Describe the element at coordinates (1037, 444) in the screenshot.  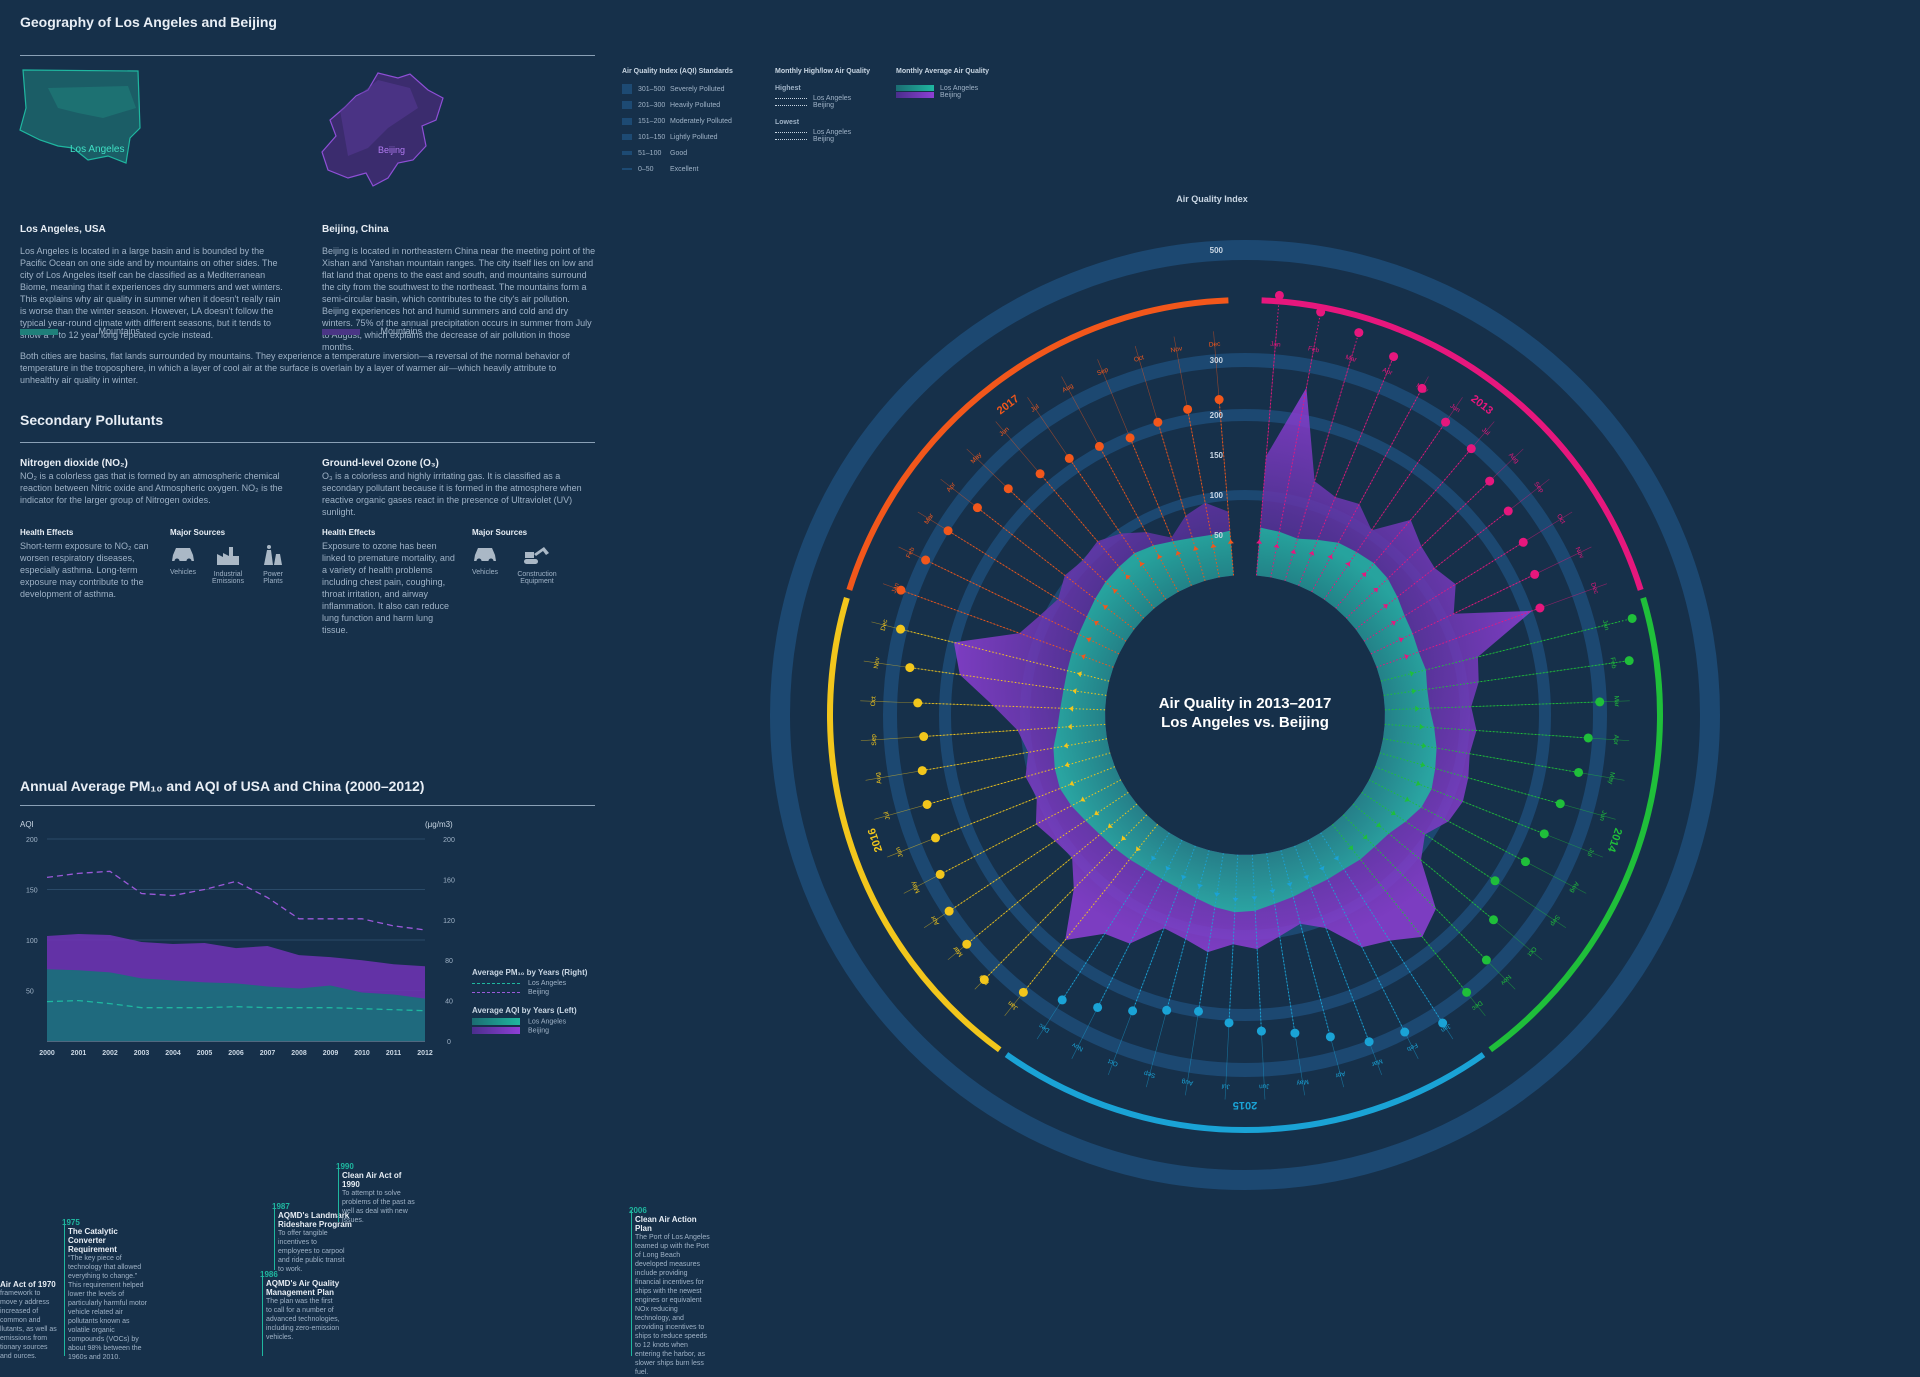
I see `year-arc-2017` at that location.